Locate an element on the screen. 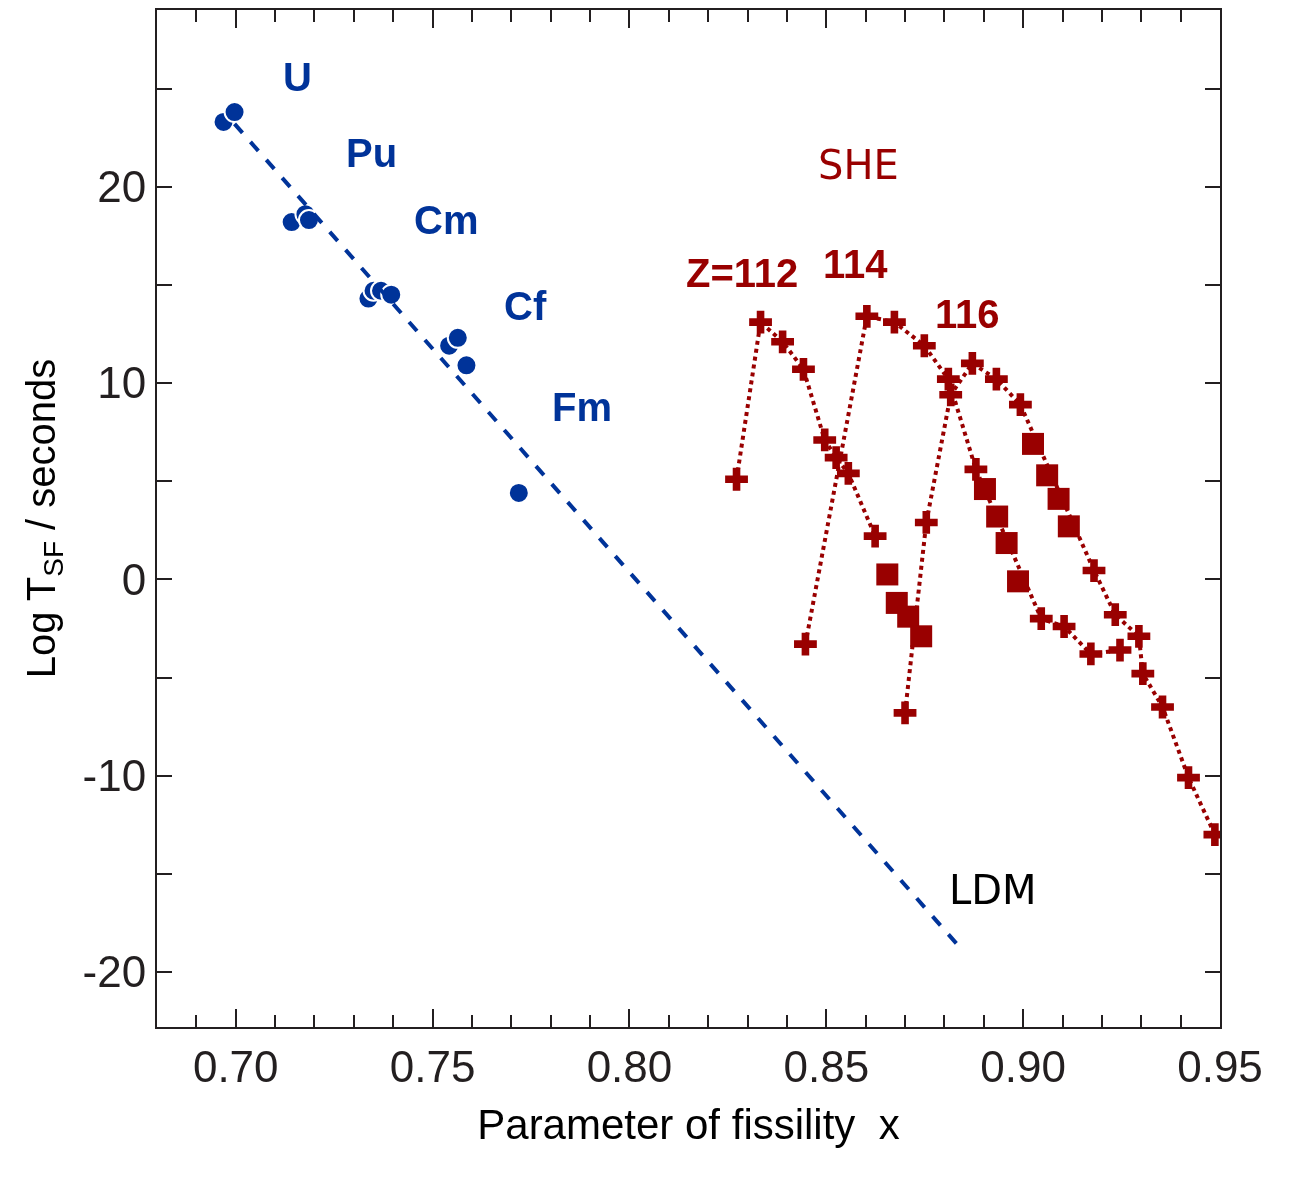 The width and height of the screenshot is (1290, 1178). annotation: Z=112 is located at coordinates (742, 273).